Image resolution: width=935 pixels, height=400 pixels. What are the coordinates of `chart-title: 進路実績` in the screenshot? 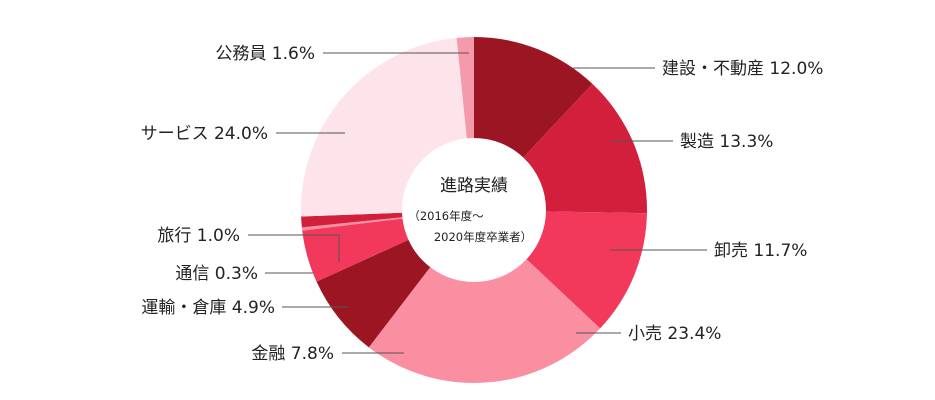 It's located at (474, 186).